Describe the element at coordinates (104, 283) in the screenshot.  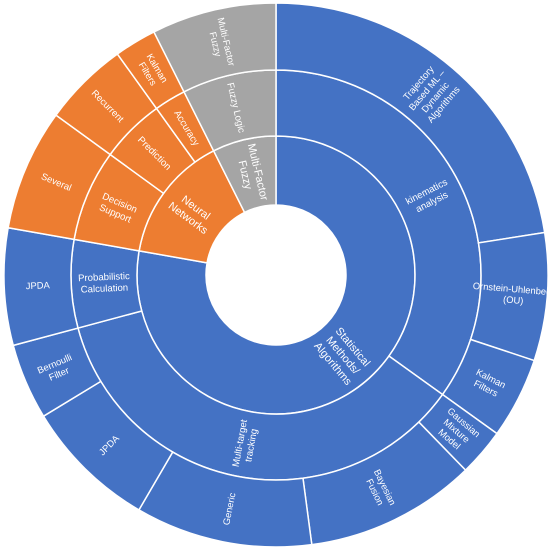
I see `label-statistical-methods-algorithms-probabilistic-calculation: ProbabilisticCalculation` at that location.